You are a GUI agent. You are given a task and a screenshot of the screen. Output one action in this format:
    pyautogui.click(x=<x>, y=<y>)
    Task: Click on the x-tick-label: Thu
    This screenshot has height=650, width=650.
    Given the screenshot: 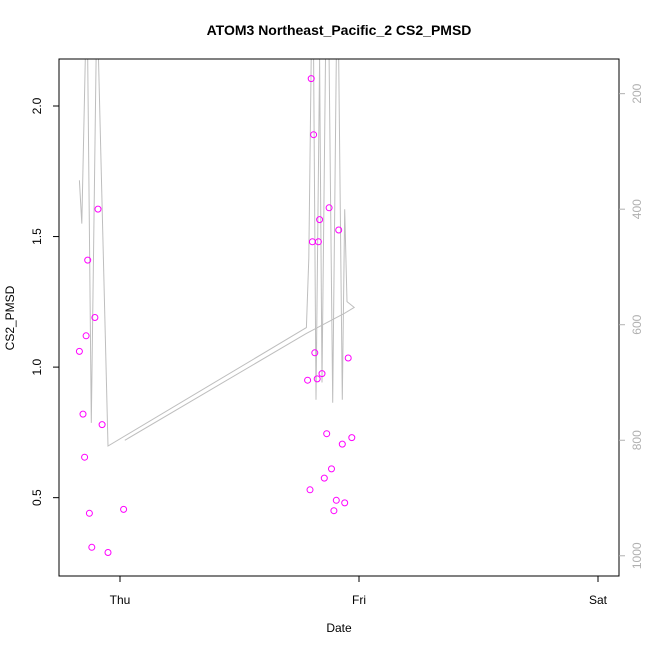 What is the action you would take?
    pyautogui.click(x=120, y=600)
    